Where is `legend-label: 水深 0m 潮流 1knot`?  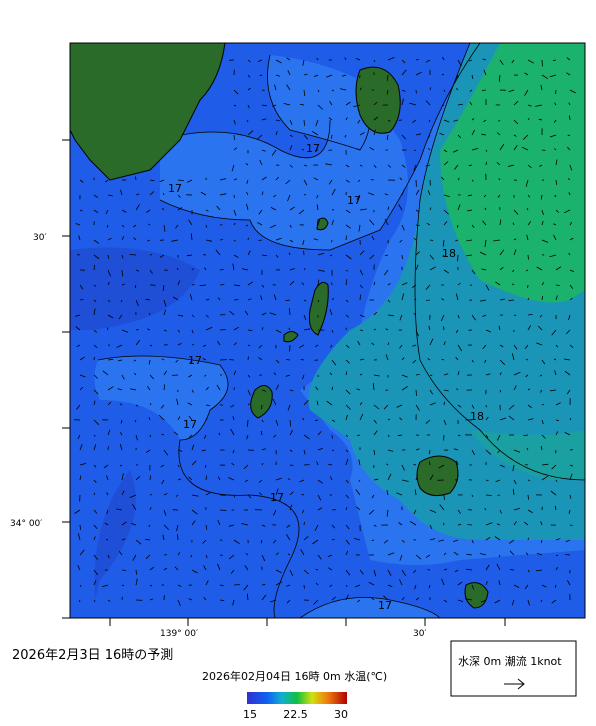
legend-label: 水深 0m 潮流 1knot is located at coordinates (510, 661).